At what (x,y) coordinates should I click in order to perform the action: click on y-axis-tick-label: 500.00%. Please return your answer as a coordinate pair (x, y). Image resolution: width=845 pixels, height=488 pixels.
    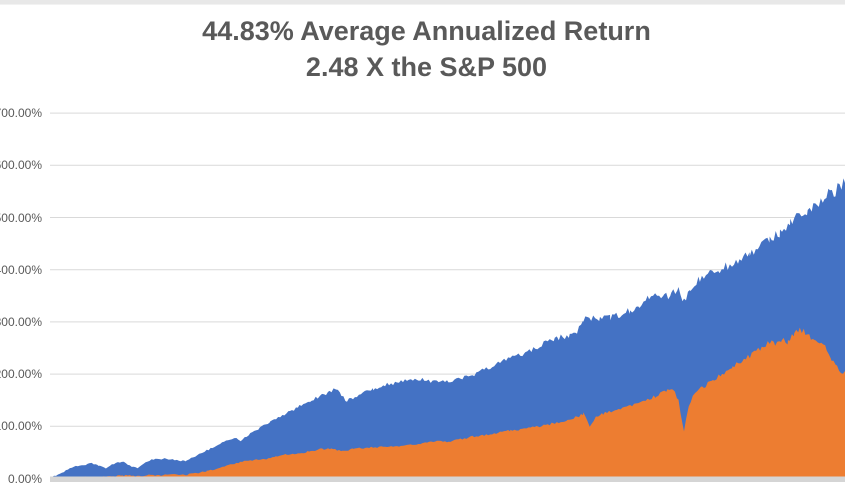
    Looking at the image, I should click on (21, 217).